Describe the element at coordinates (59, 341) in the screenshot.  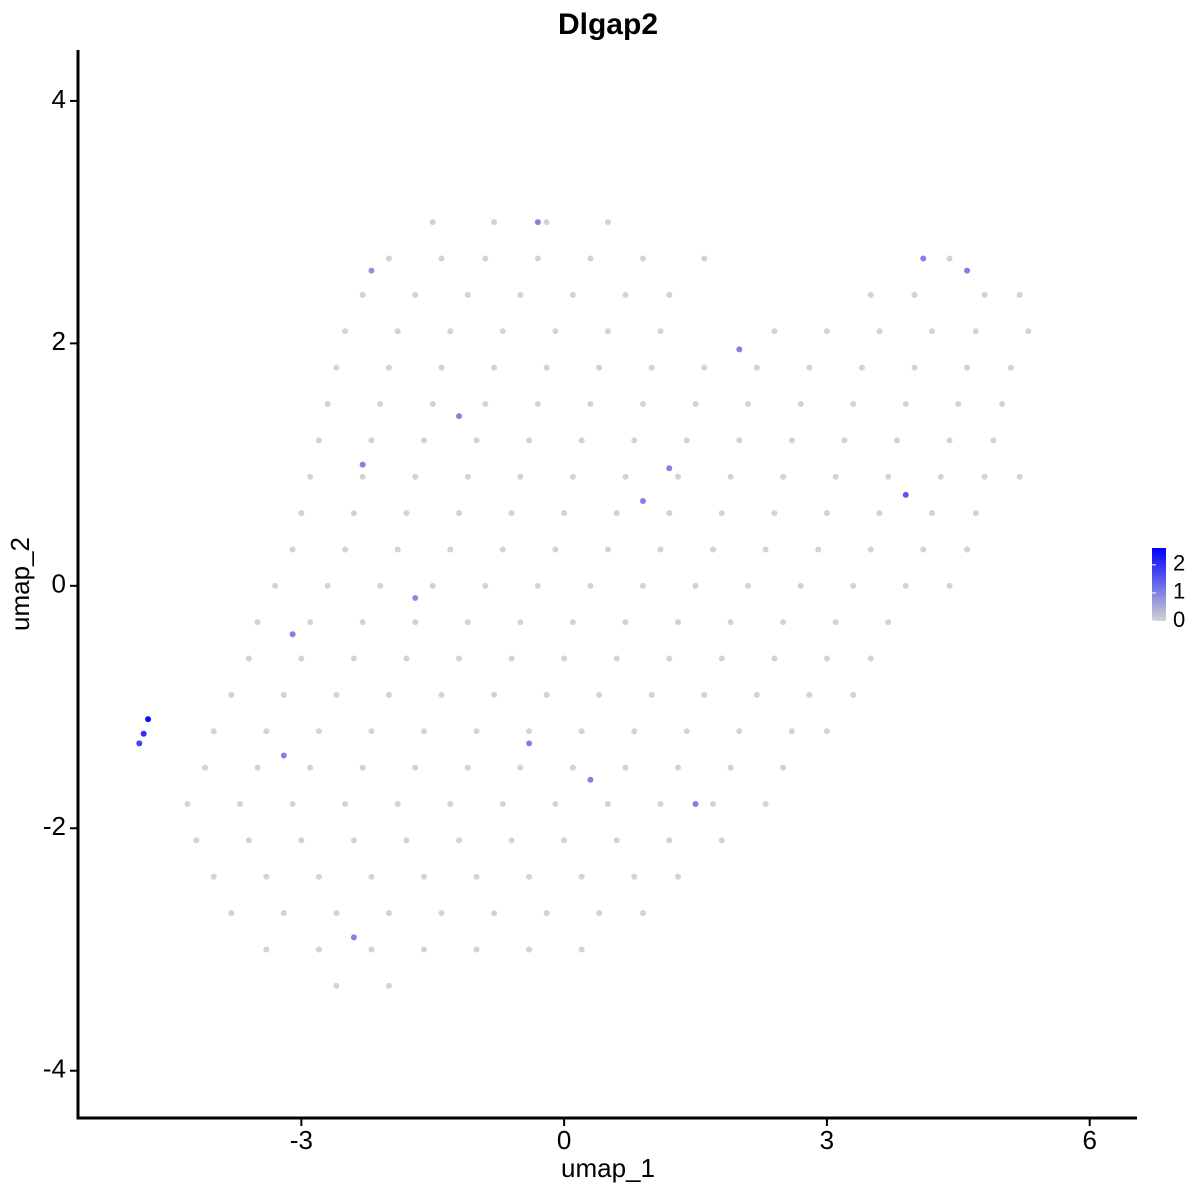
I see `y-tick-label: 2` at that location.